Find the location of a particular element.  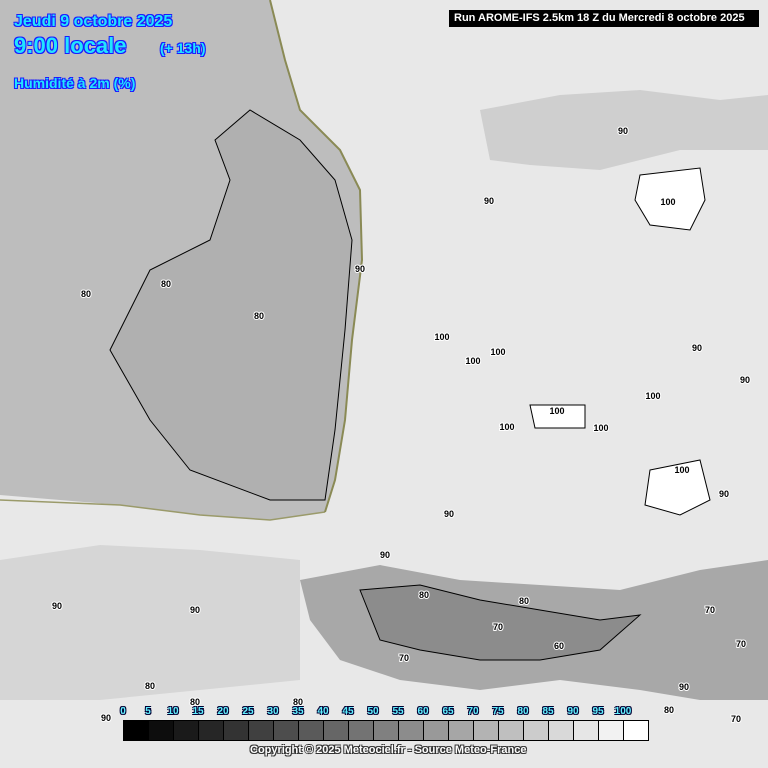

legend-tick-label: 85 is located at coordinates (548, 711).